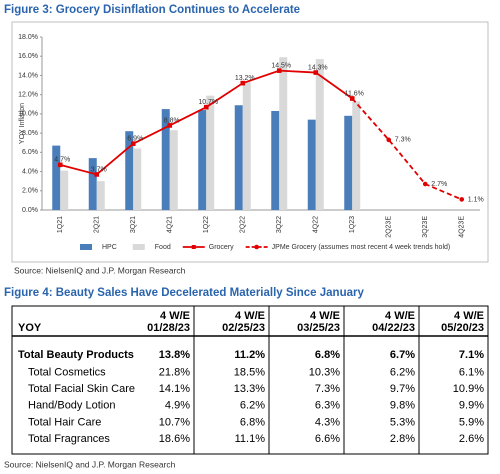 This screenshot has height=474, width=500. I want to click on cell: 2.6%, so click(471, 439).